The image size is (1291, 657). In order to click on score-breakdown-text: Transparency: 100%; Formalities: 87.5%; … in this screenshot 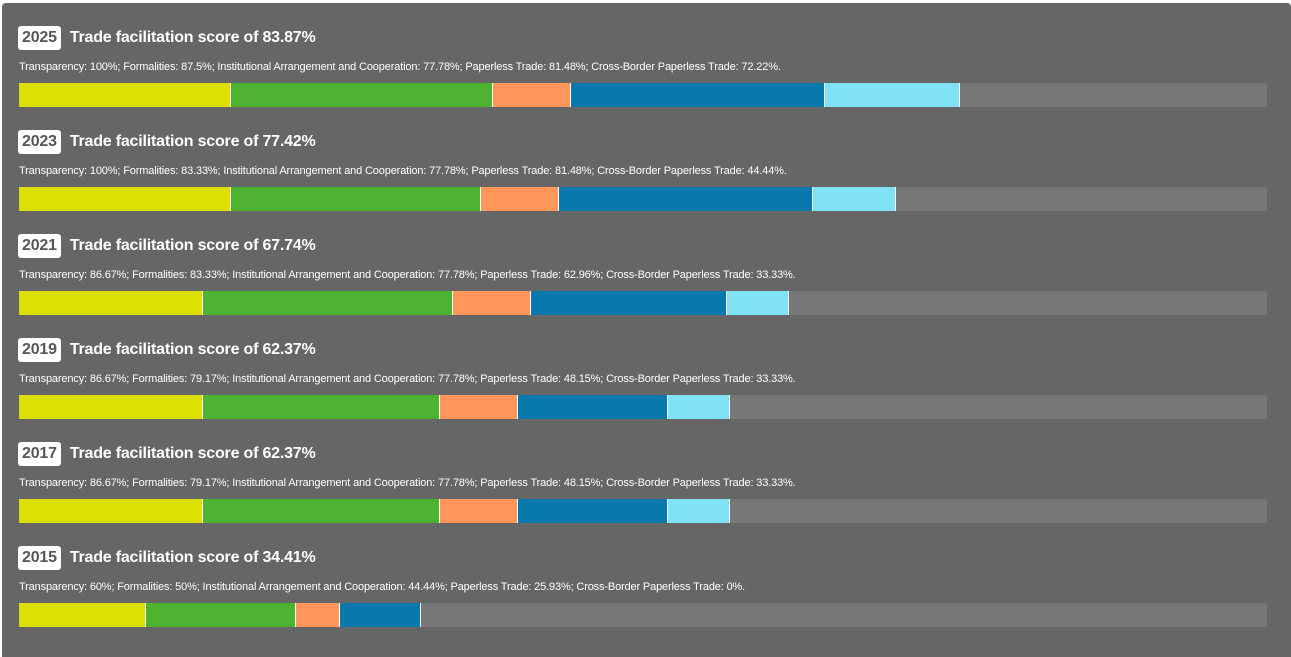, I will do `click(400, 67)`.